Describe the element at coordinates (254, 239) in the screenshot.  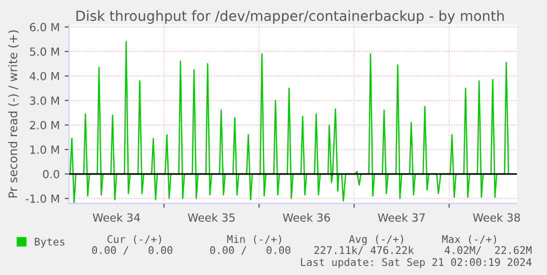
I see `text: Min (-/+)` at that location.